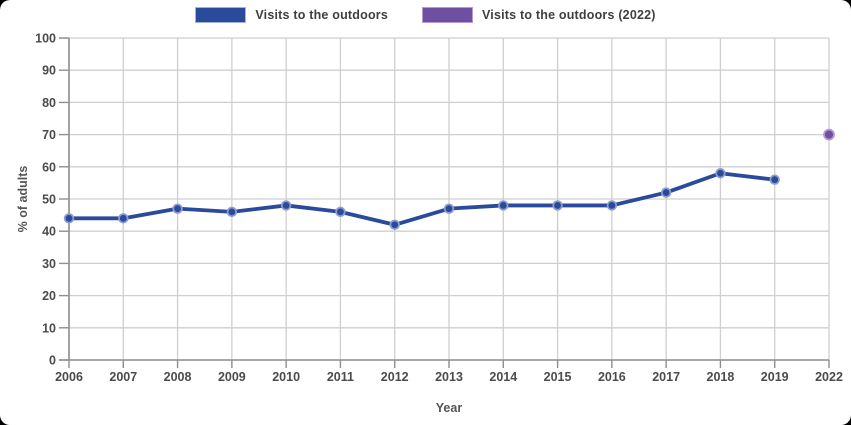 This screenshot has height=425, width=851. What do you see at coordinates (321, 15) in the screenshot?
I see `legend-label-visits: Visits to the outdoors` at bounding box center [321, 15].